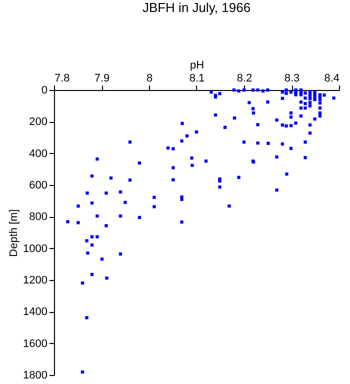  I want to click on chart-title: JBFH in July, 1966, so click(196, 7).